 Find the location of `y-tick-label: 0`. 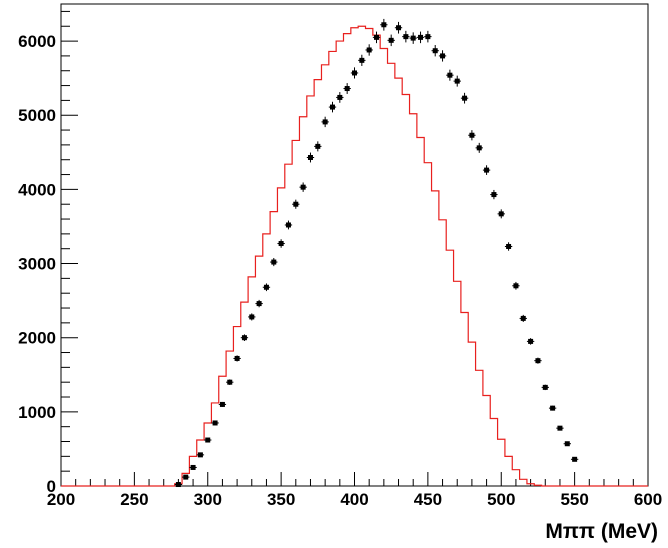

y-tick-label: 0 is located at coordinates (51, 486).